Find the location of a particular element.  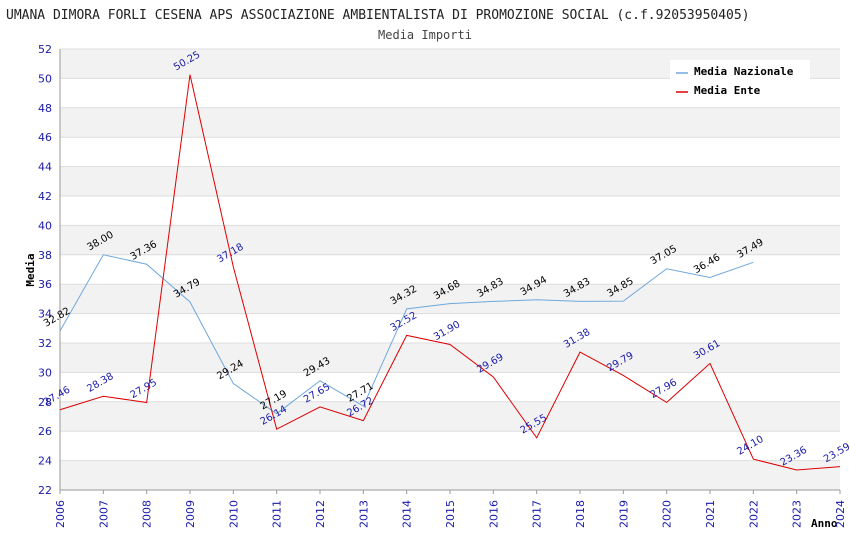

x-tick-label: 2019 is located at coordinates (623, 514).